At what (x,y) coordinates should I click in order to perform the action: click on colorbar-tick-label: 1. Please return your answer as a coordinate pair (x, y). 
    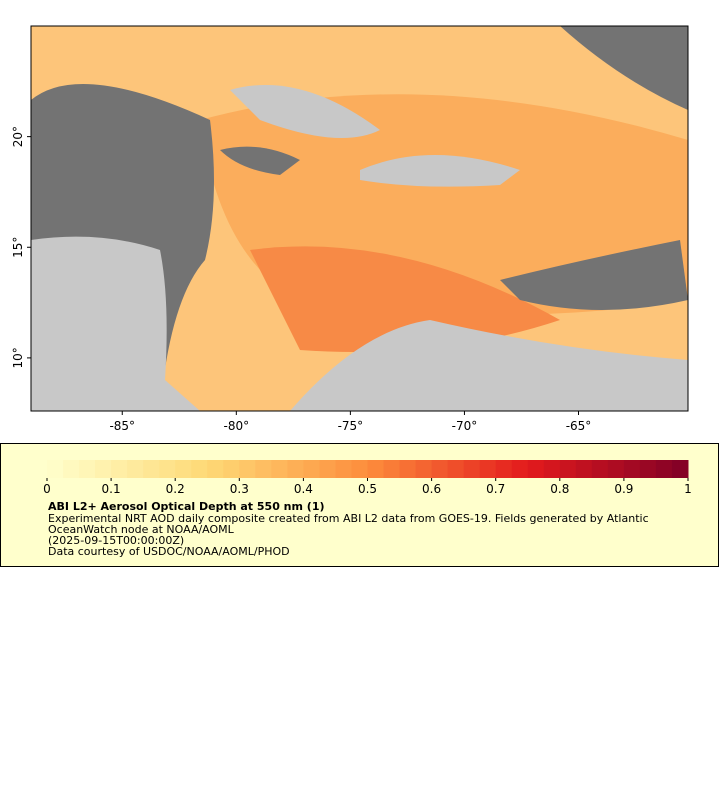
    Looking at the image, I should click on (688, 489).